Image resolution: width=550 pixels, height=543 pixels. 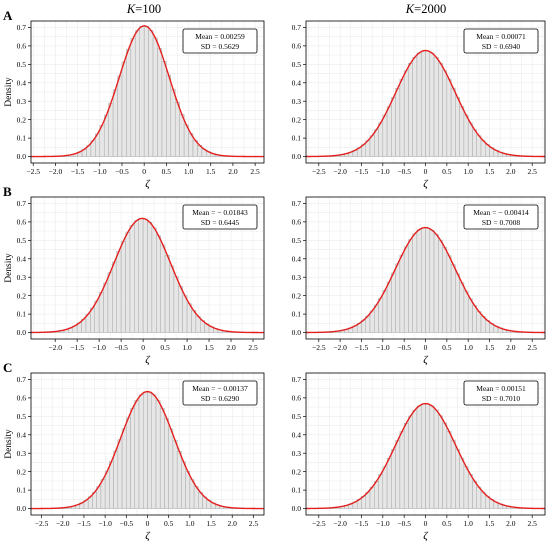 What do you see at coordinates (148, 523) in the screenshot?
I see `x-tick-label: 0` at bounding box center [148, 523].